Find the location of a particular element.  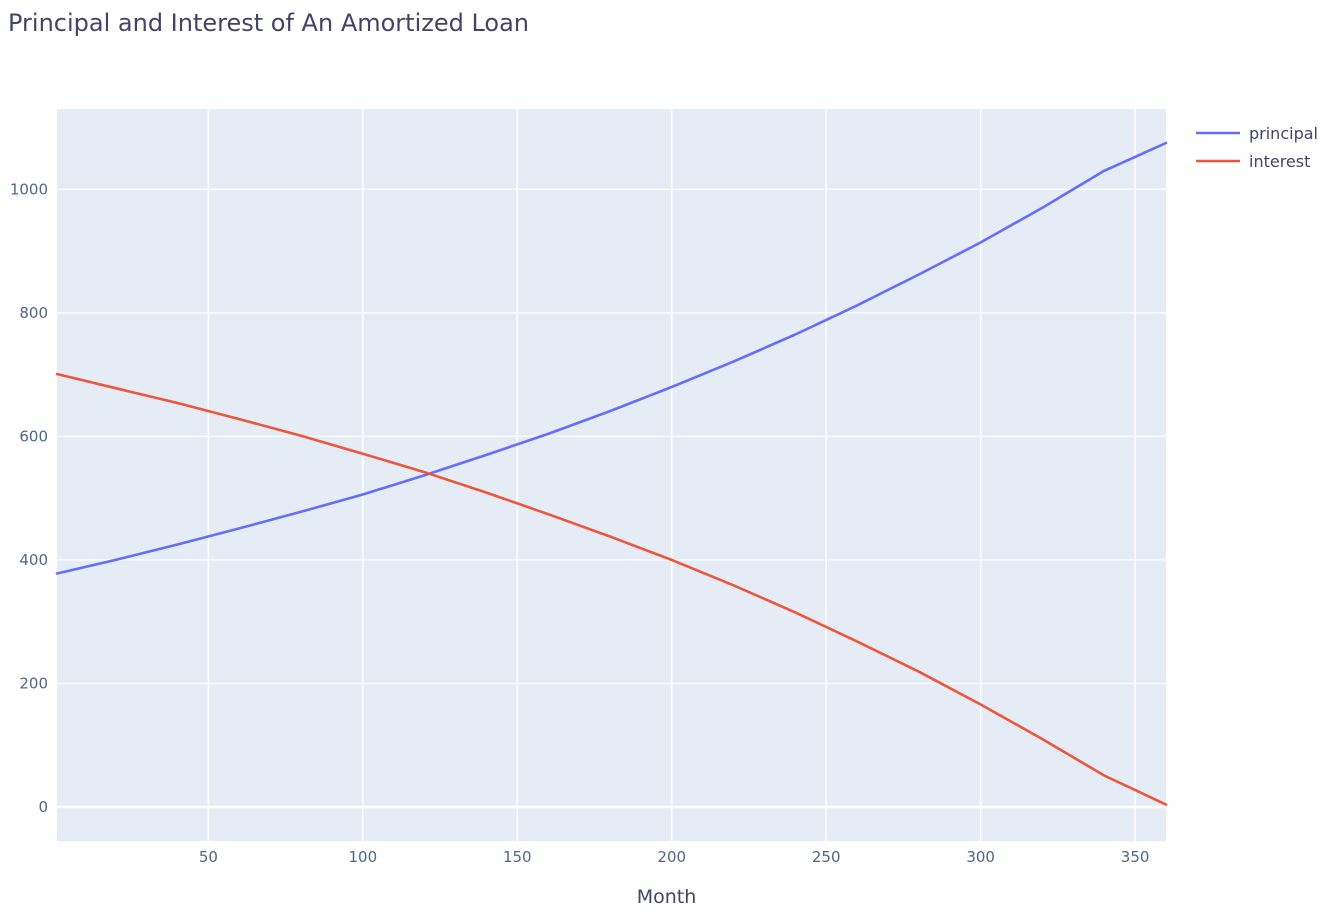

y-tick-label: 1000 is located at coordinates (29, 189).